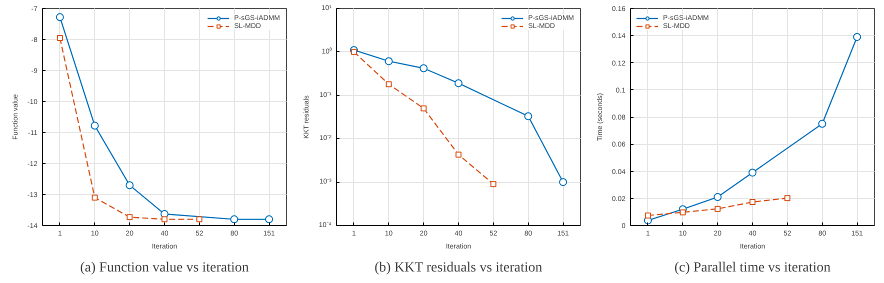  Describe the element at coordinates (752, 268) in the screenshot. I see `text: (c) Parallel time vs iteration` at that location.